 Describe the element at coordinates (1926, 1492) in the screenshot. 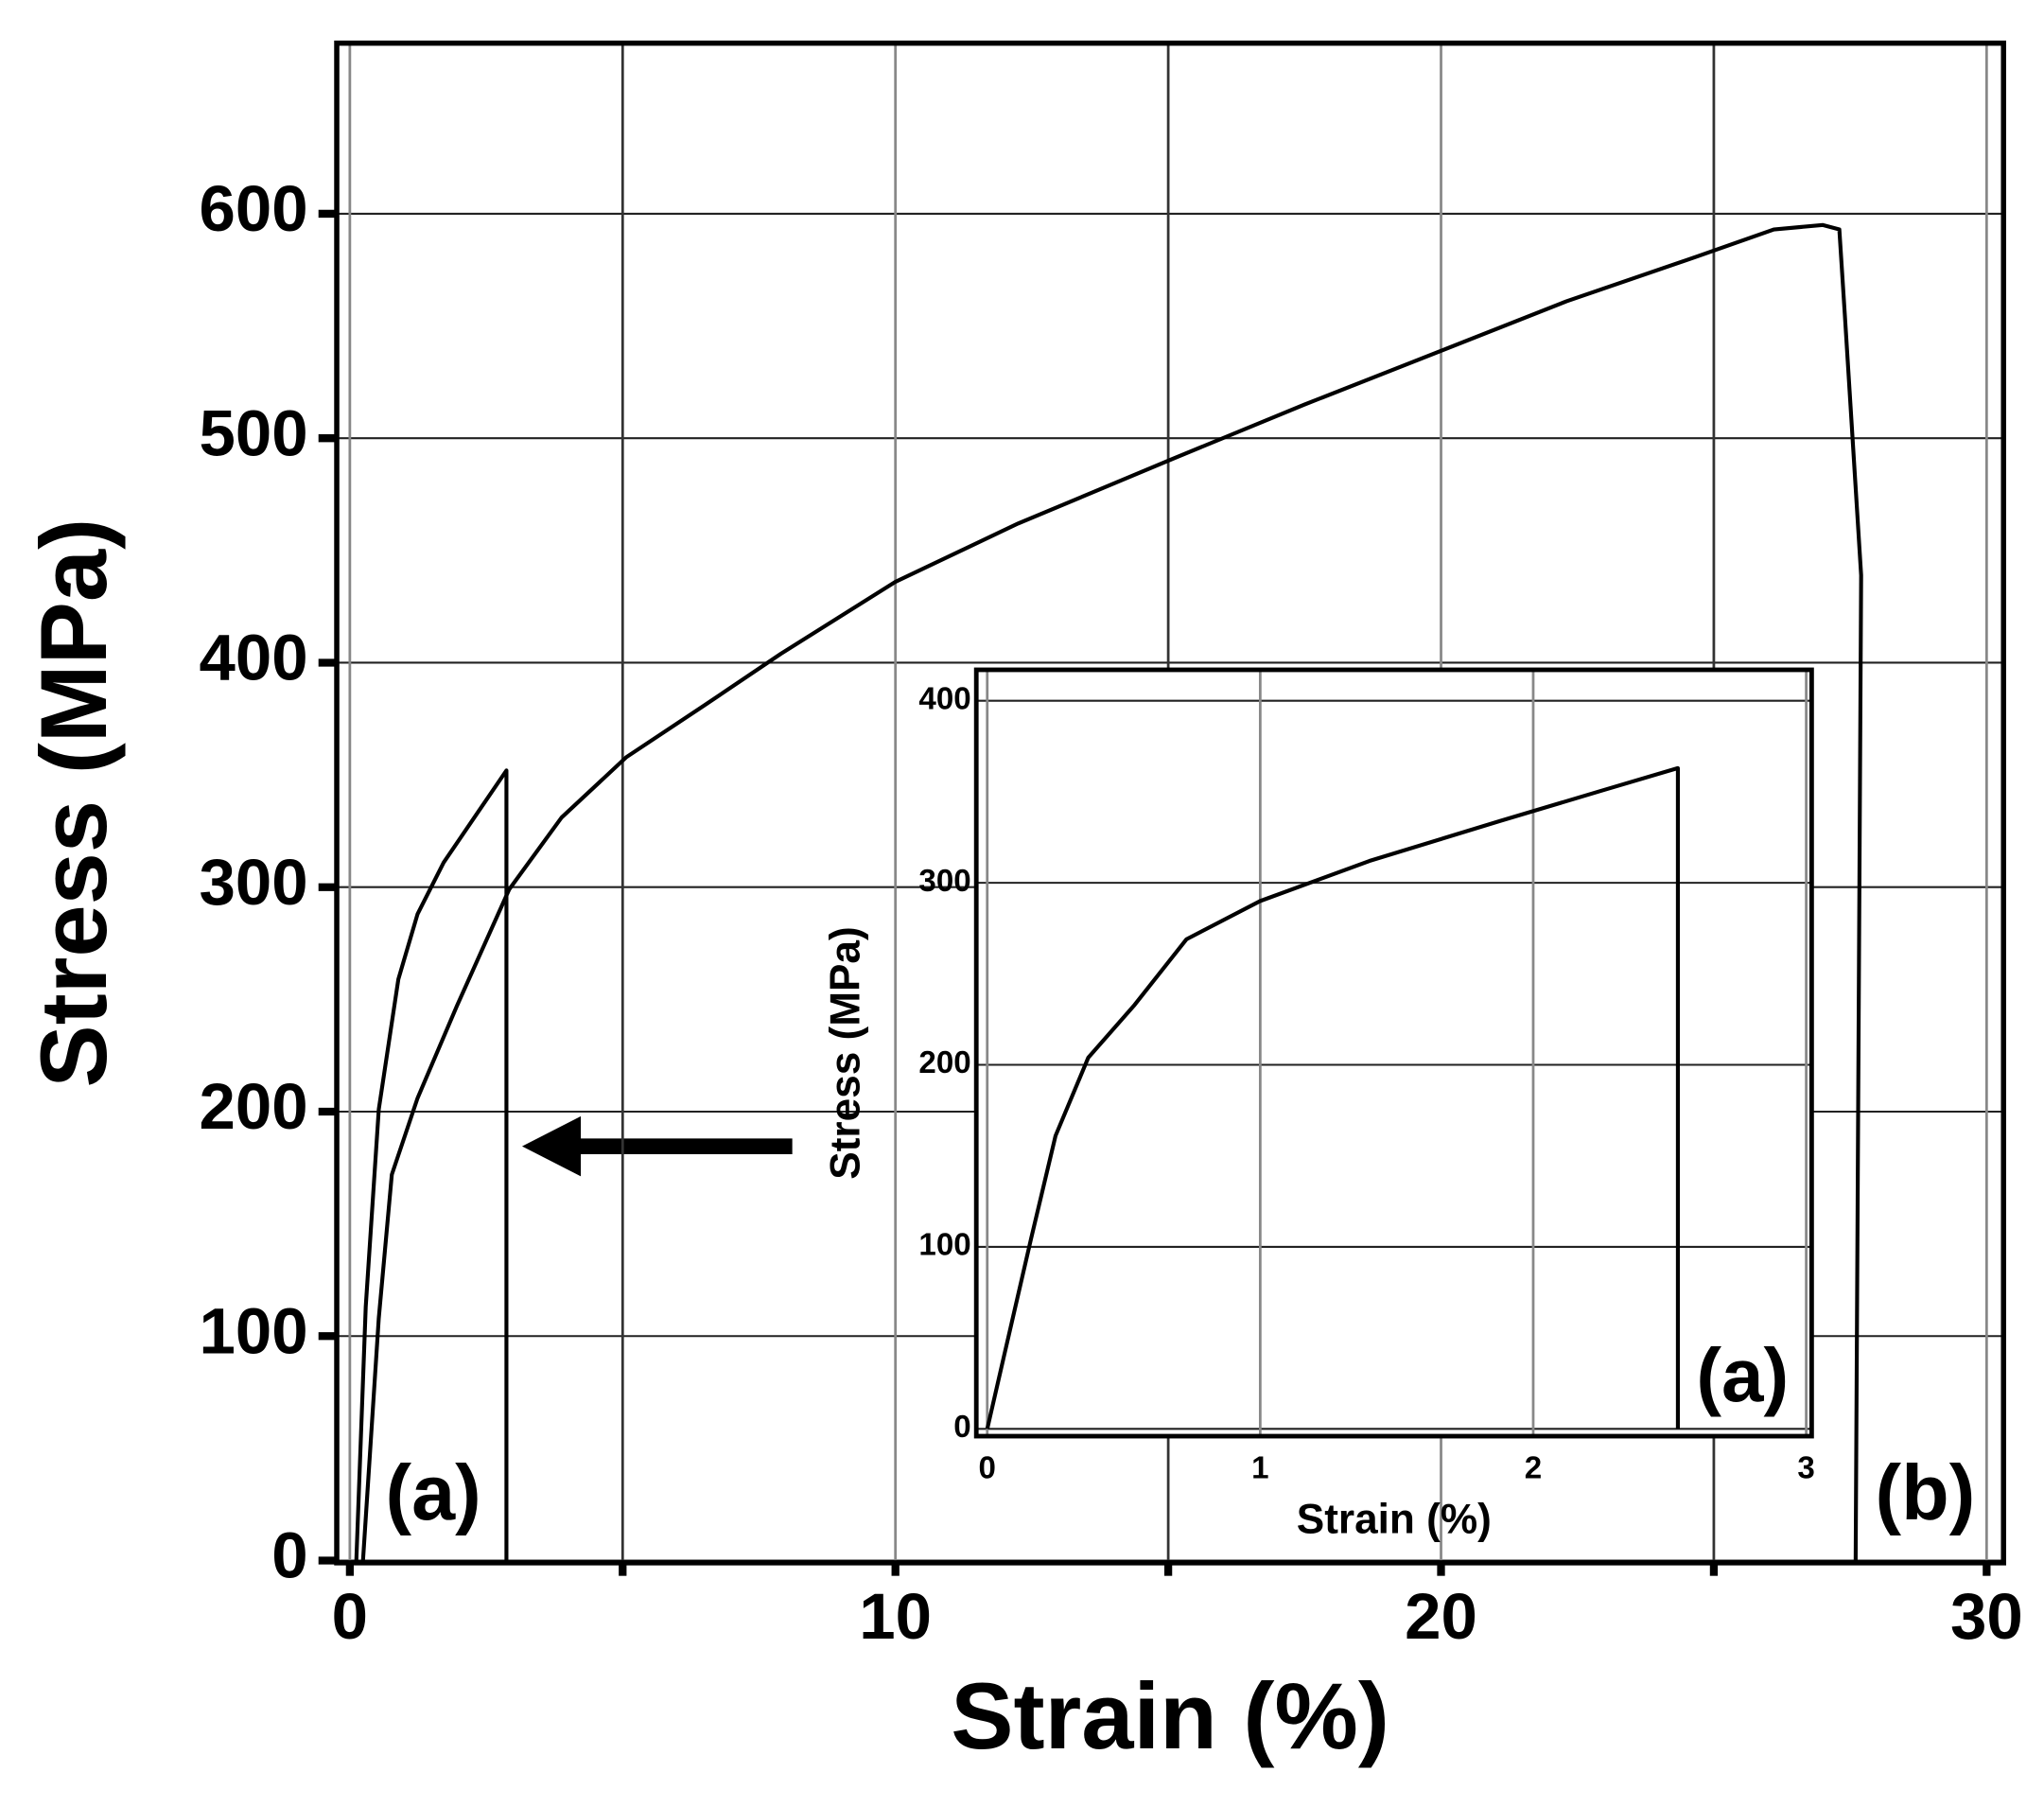

I see `annotation: (b)` at that location.